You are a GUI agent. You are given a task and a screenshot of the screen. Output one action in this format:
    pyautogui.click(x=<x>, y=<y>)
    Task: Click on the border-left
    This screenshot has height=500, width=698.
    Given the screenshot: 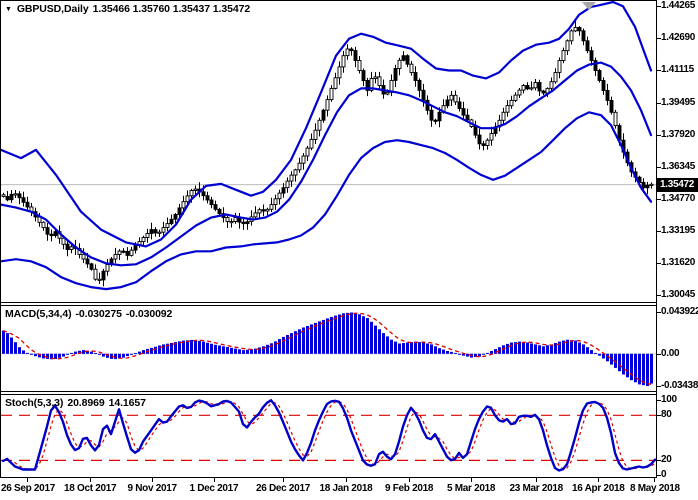 What is the action you would take?
    pyautogui.click(x=0, y=239)
    